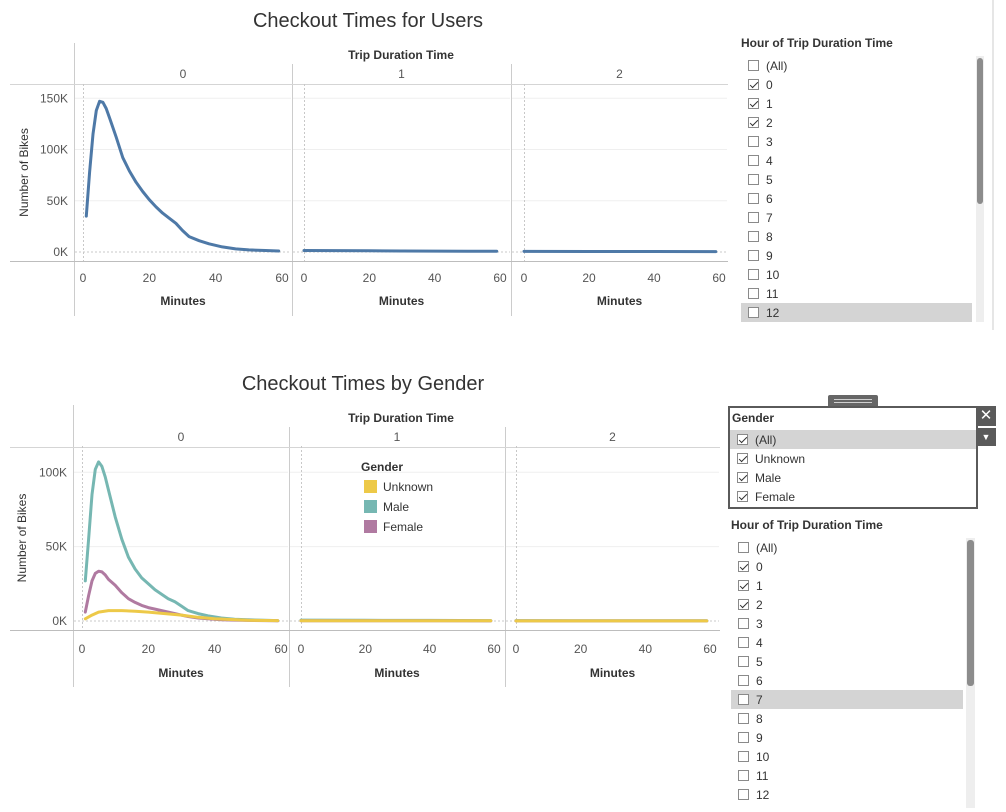  I want to click on gender-filter-card: Gender (All) Unknown Male Female, so click(853, 457).